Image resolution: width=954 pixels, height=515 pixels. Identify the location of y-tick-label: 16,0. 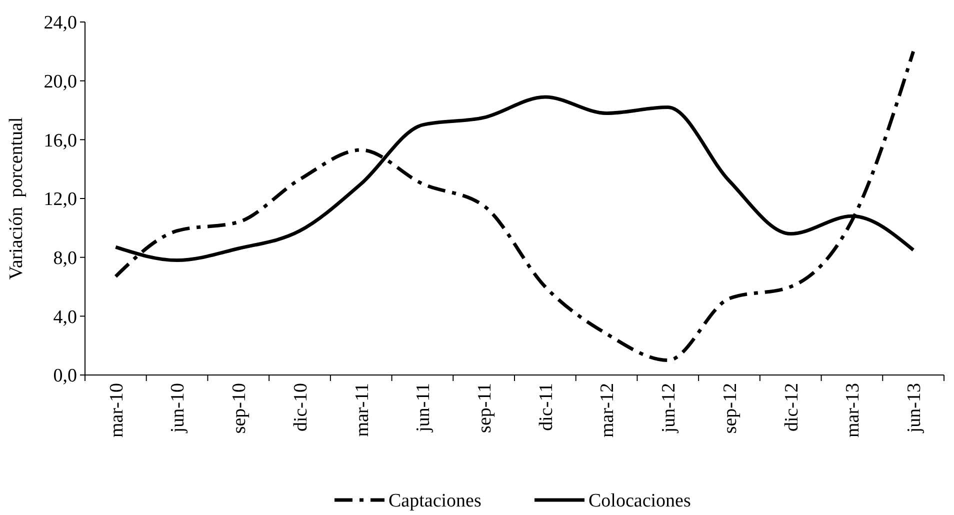
(60, 141).